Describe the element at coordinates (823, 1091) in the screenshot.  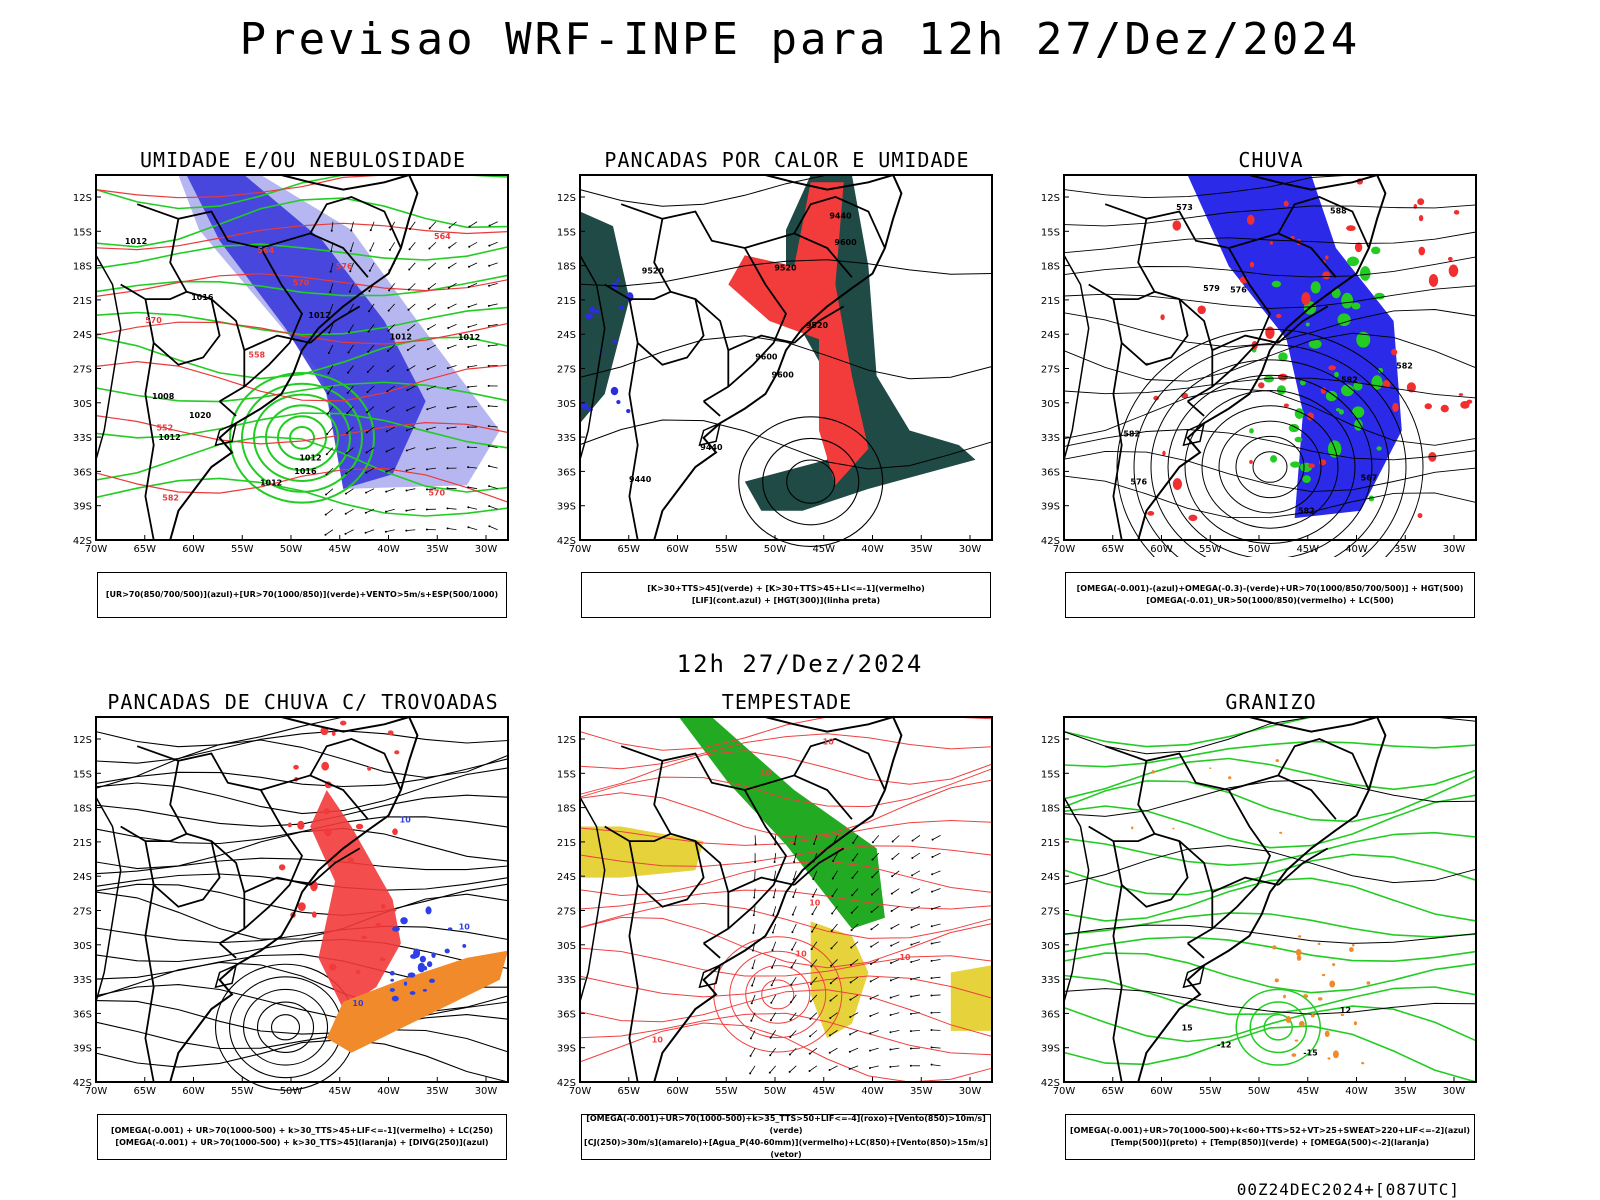
I see `lon-label: 45W` at that location.